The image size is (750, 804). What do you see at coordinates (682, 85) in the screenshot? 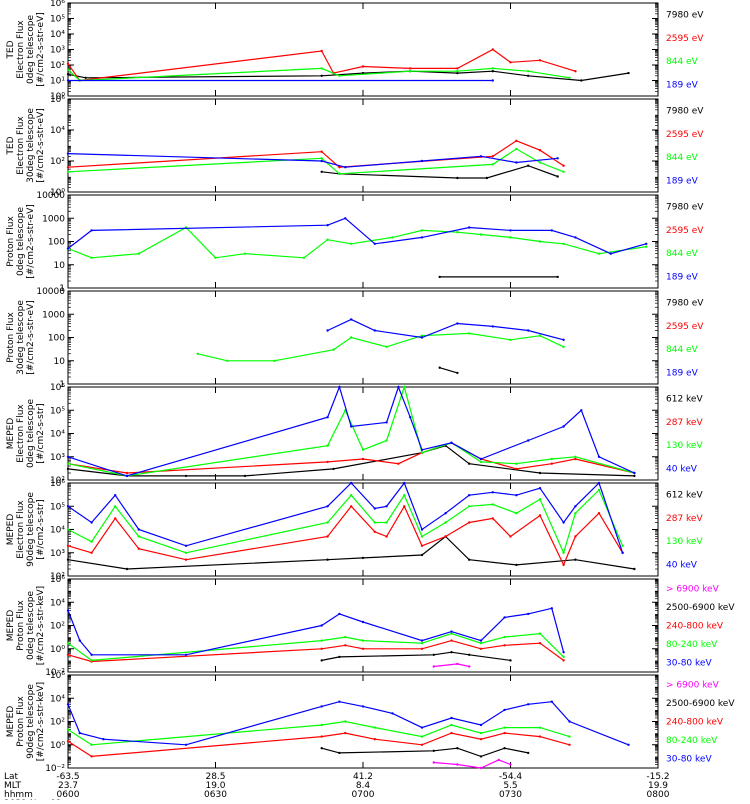
I see `legend-entry: 189 eV` at bounding box center [682, 85].